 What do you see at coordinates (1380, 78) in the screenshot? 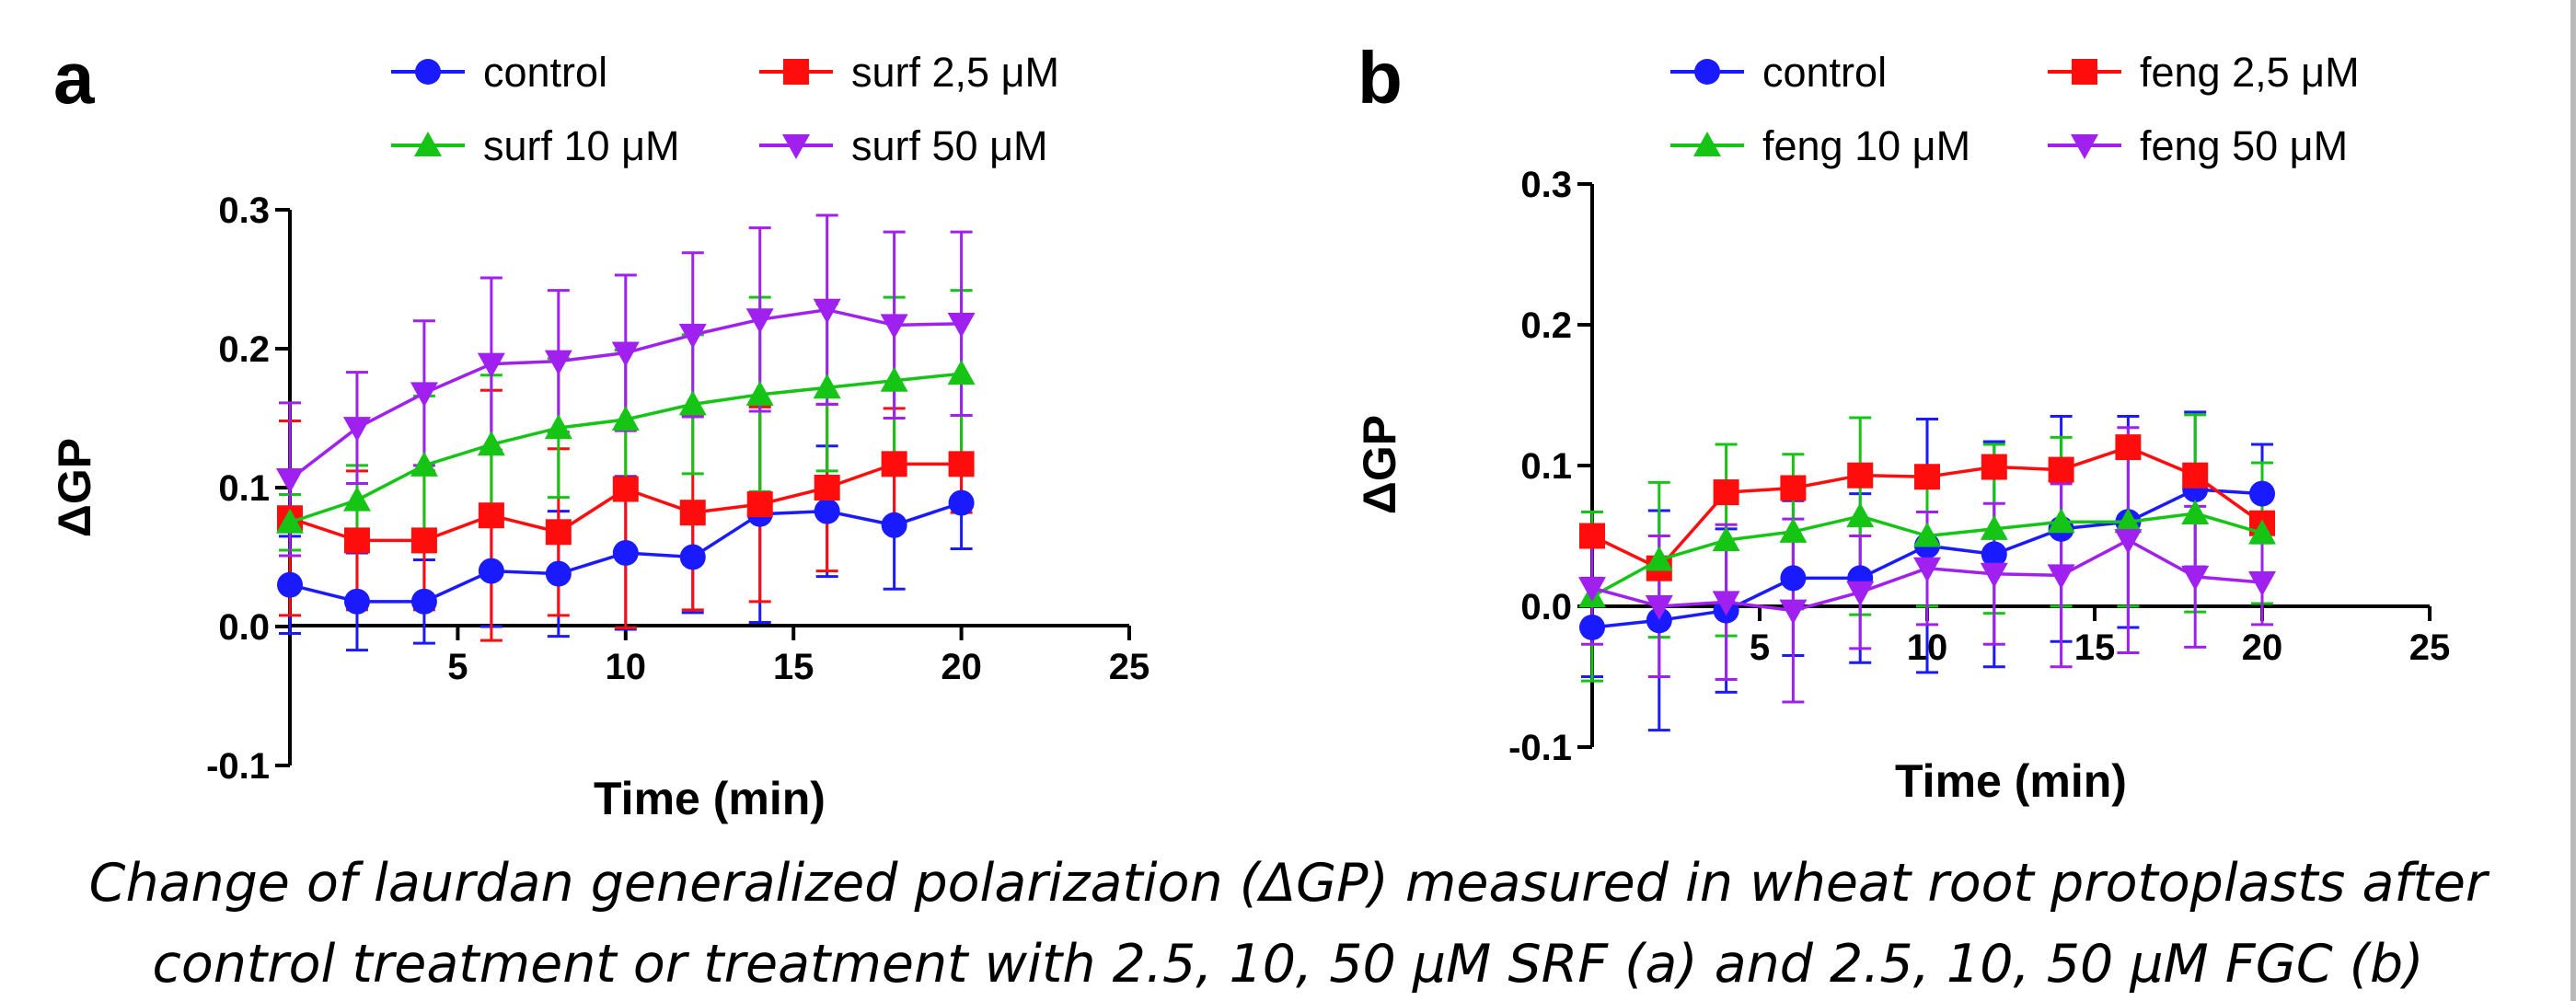
I see `panel-letter-b: b` at bounding box center [1380, 78].